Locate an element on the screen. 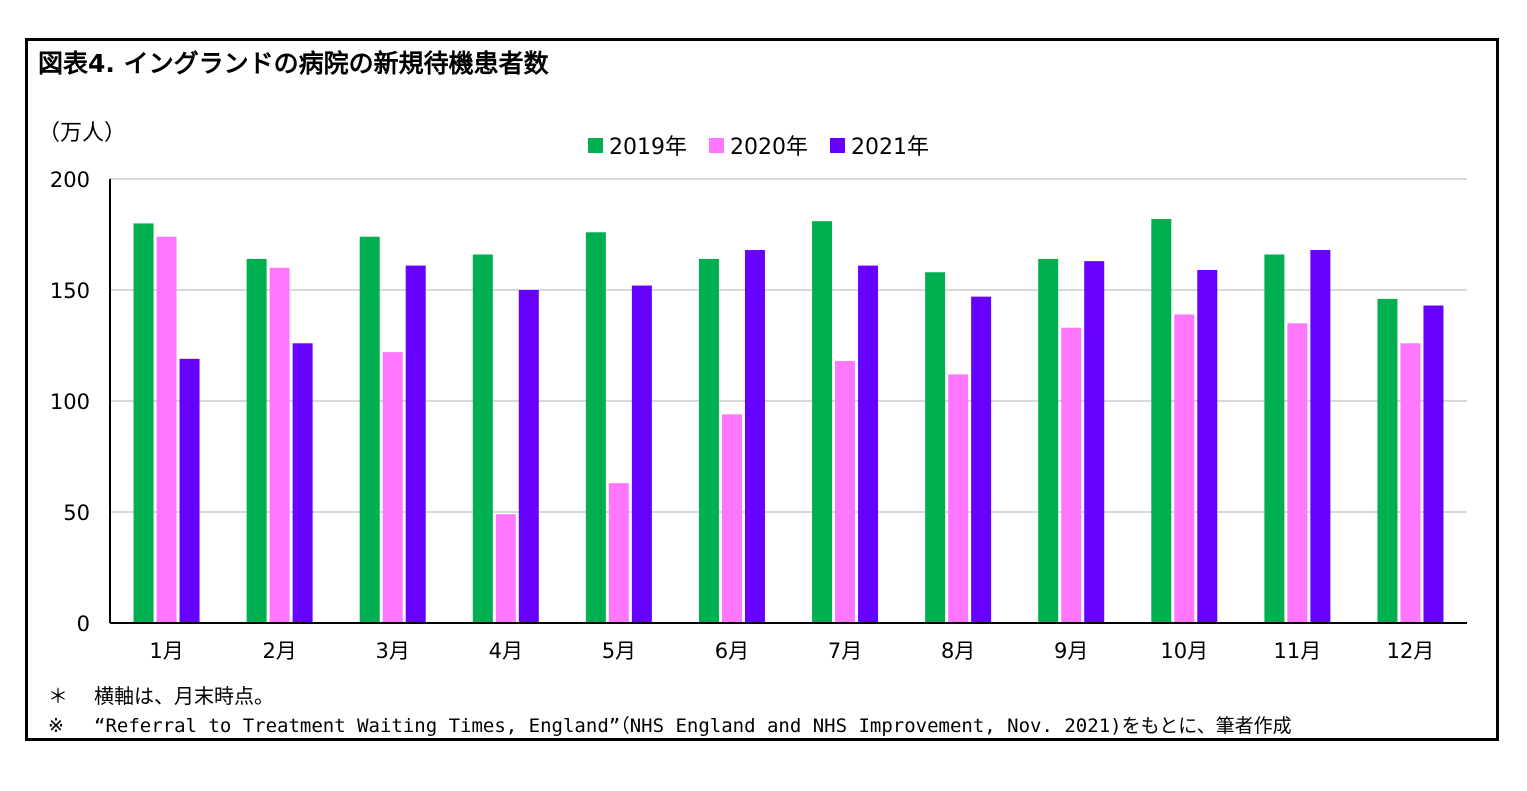 The width and height of the screenshot is (1527, 791). bar-2019年-11月 is located at coordinates (1274, 439).